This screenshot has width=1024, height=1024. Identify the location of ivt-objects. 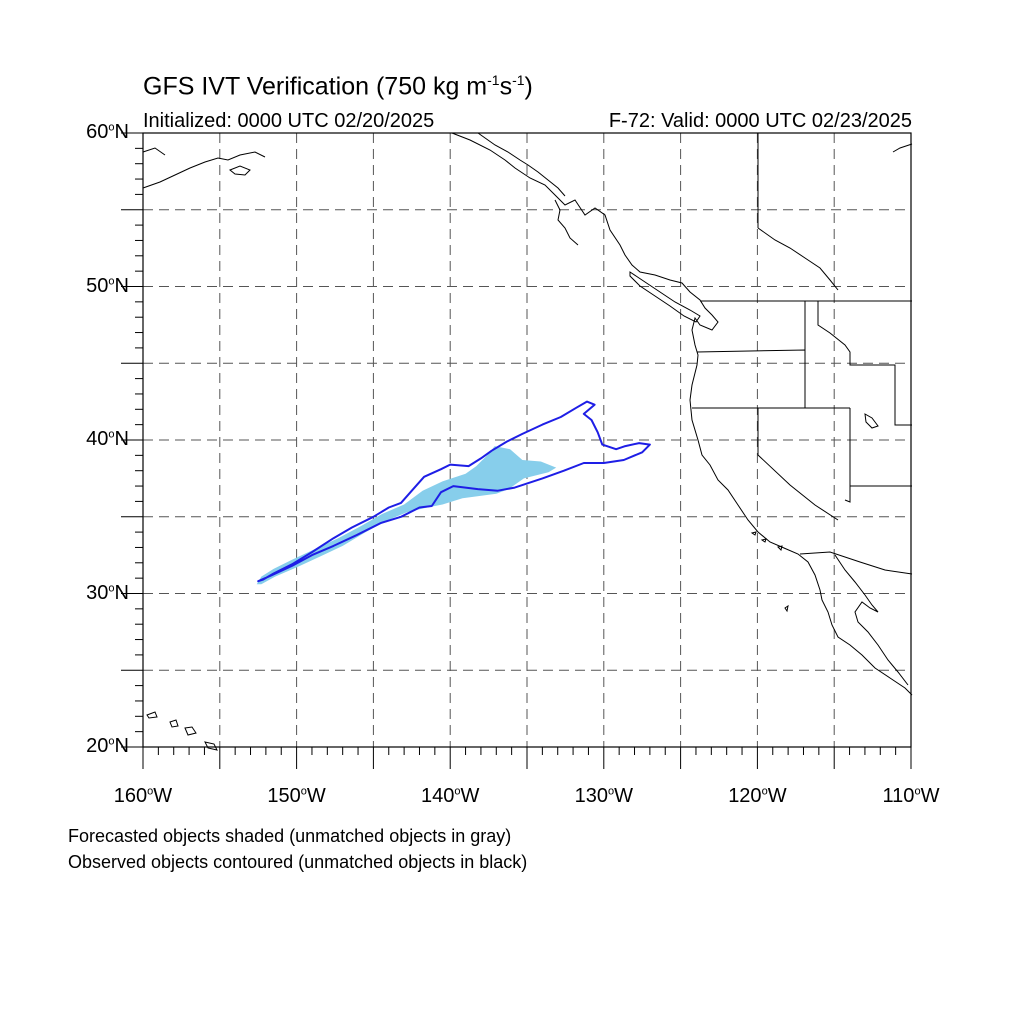
(453, 492).